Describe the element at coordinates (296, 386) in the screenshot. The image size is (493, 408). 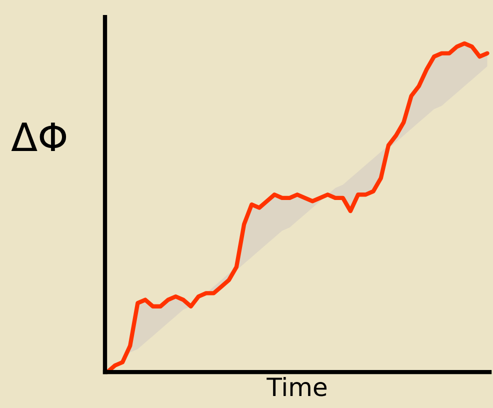
I see `x-axis-title: Time` at that location.